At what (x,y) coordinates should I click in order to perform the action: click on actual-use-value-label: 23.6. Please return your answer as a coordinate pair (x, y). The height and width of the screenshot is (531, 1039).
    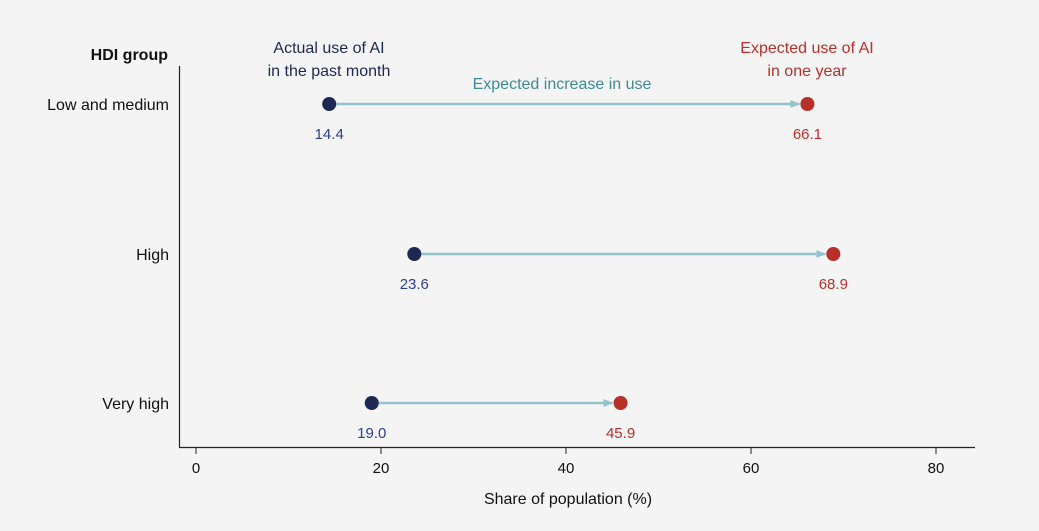
    Looking at the image, I should click on (414, 284).